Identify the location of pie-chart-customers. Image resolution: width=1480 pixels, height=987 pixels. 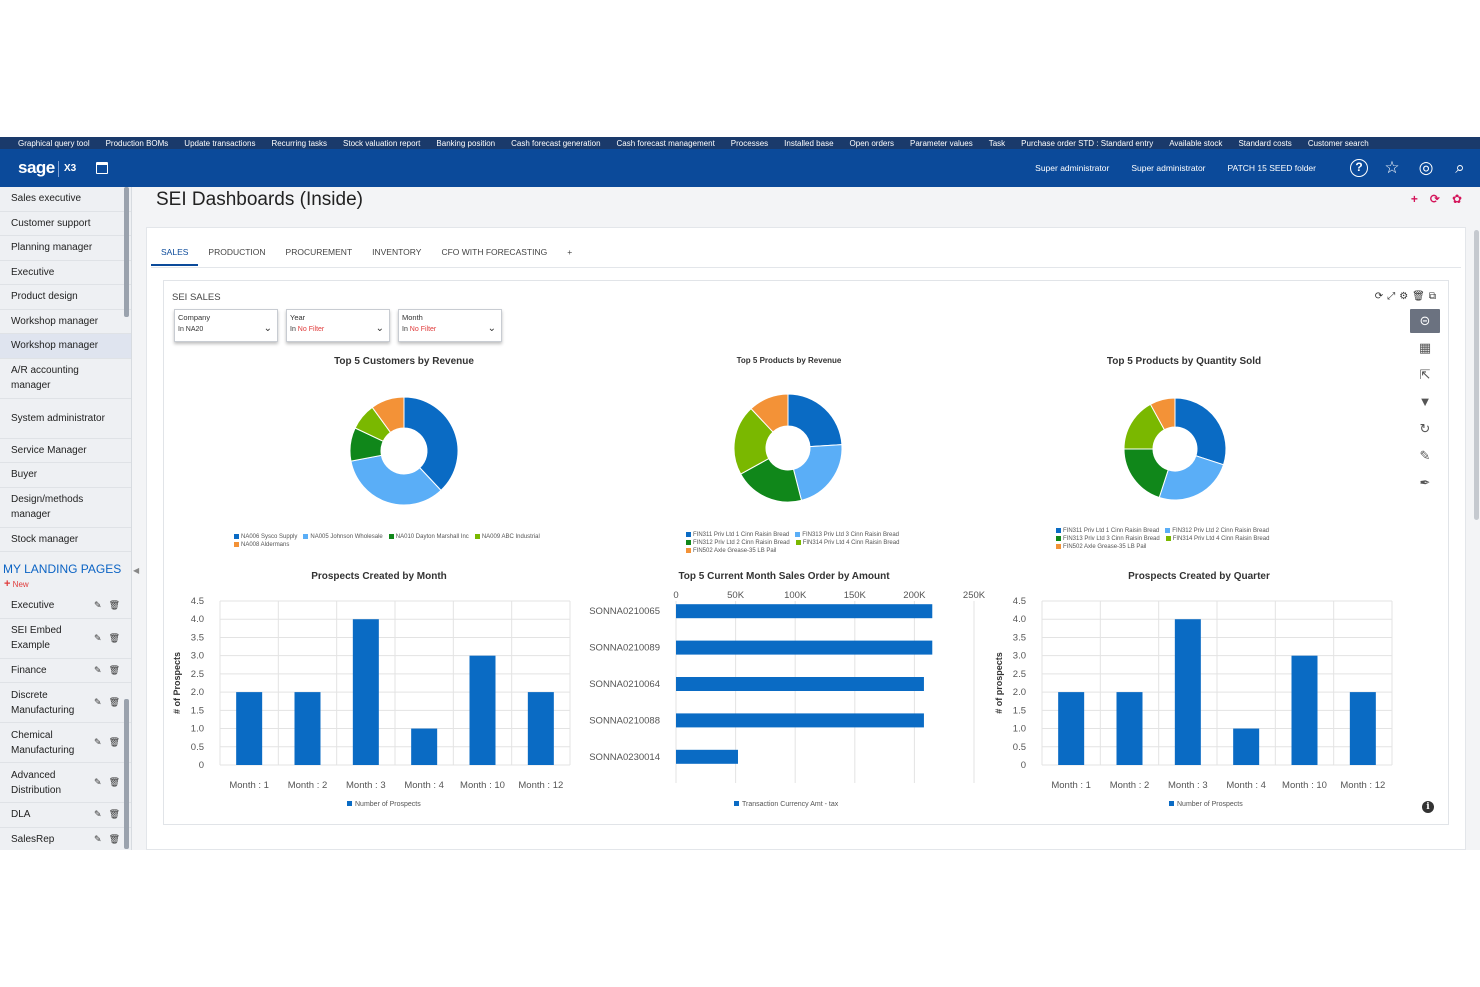
(404, 451).